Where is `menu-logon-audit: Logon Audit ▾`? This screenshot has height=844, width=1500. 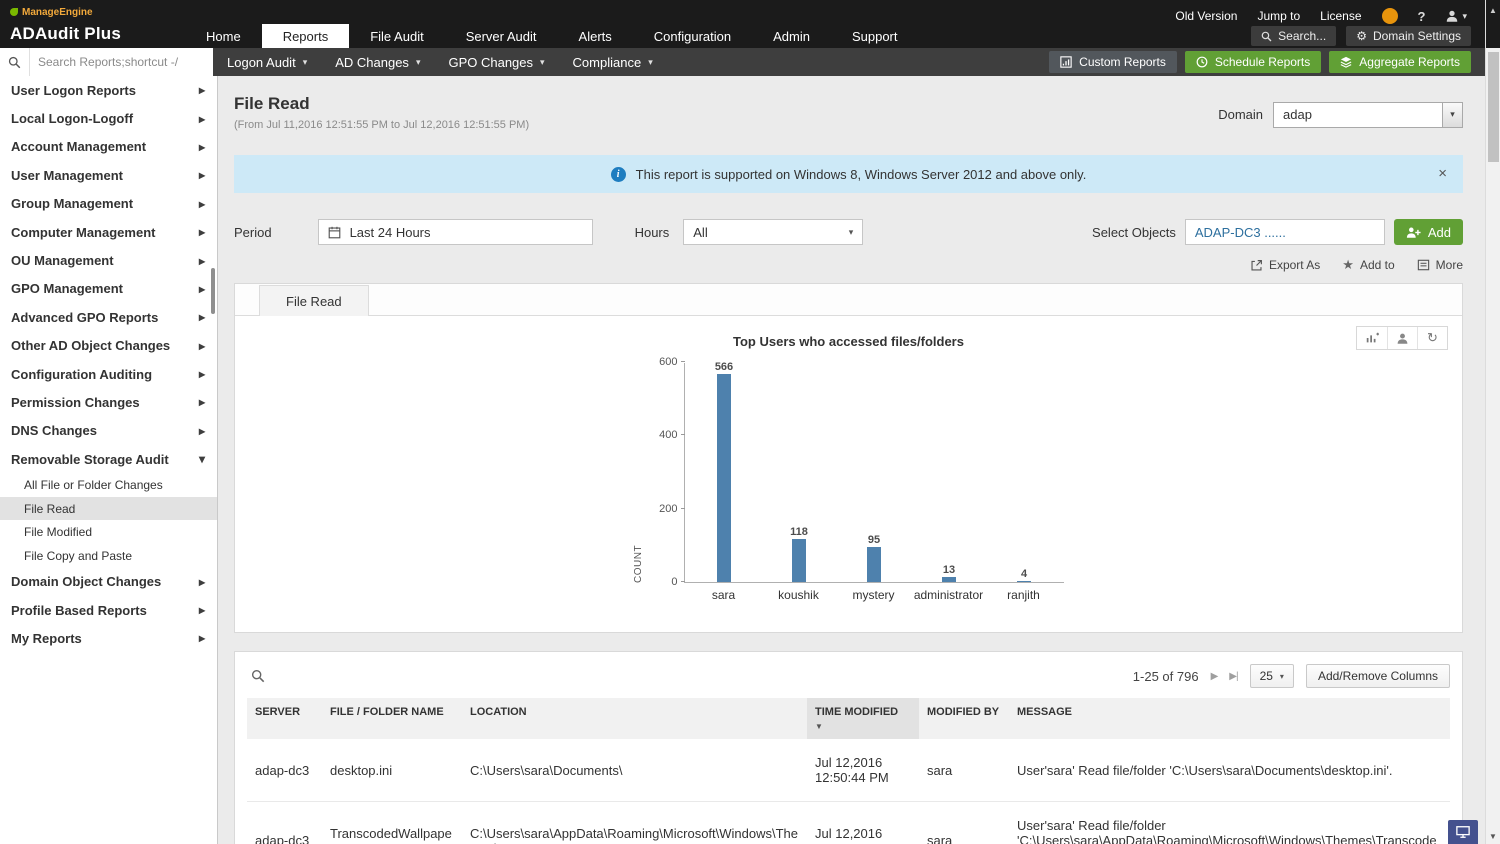 menu-logon-audit: Logon Audit ▾ is located at coordinates (267, 62).